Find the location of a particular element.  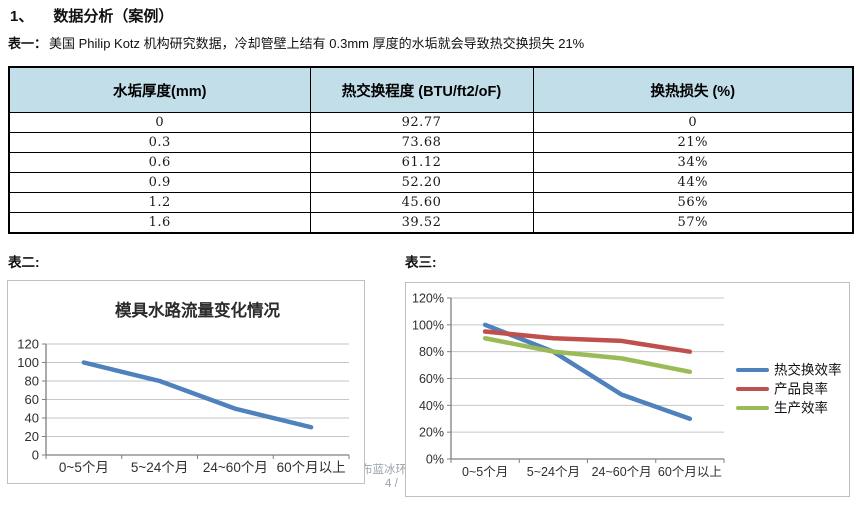

table-cell: 0.9 is located at coordinates (159, 182).